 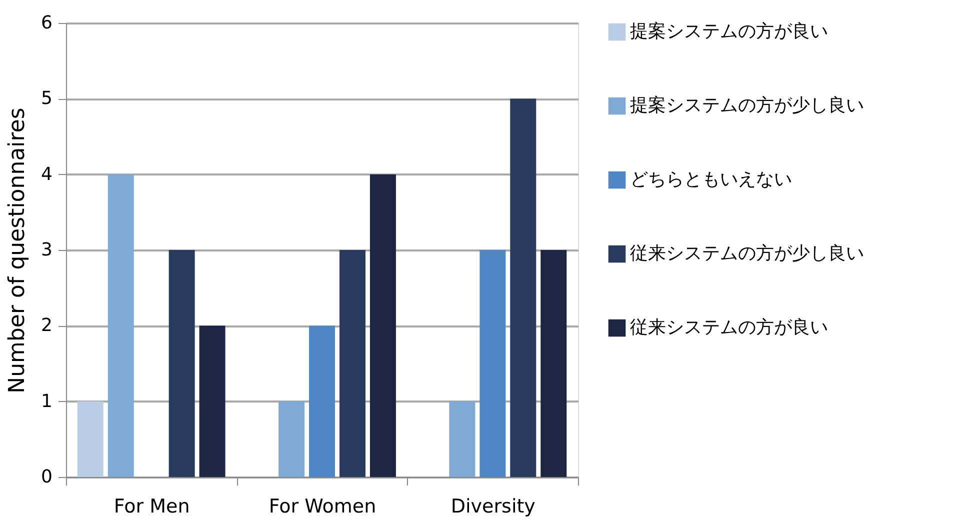 I want to click on x-tick-label: Diversity, so click(x=493, y=507).